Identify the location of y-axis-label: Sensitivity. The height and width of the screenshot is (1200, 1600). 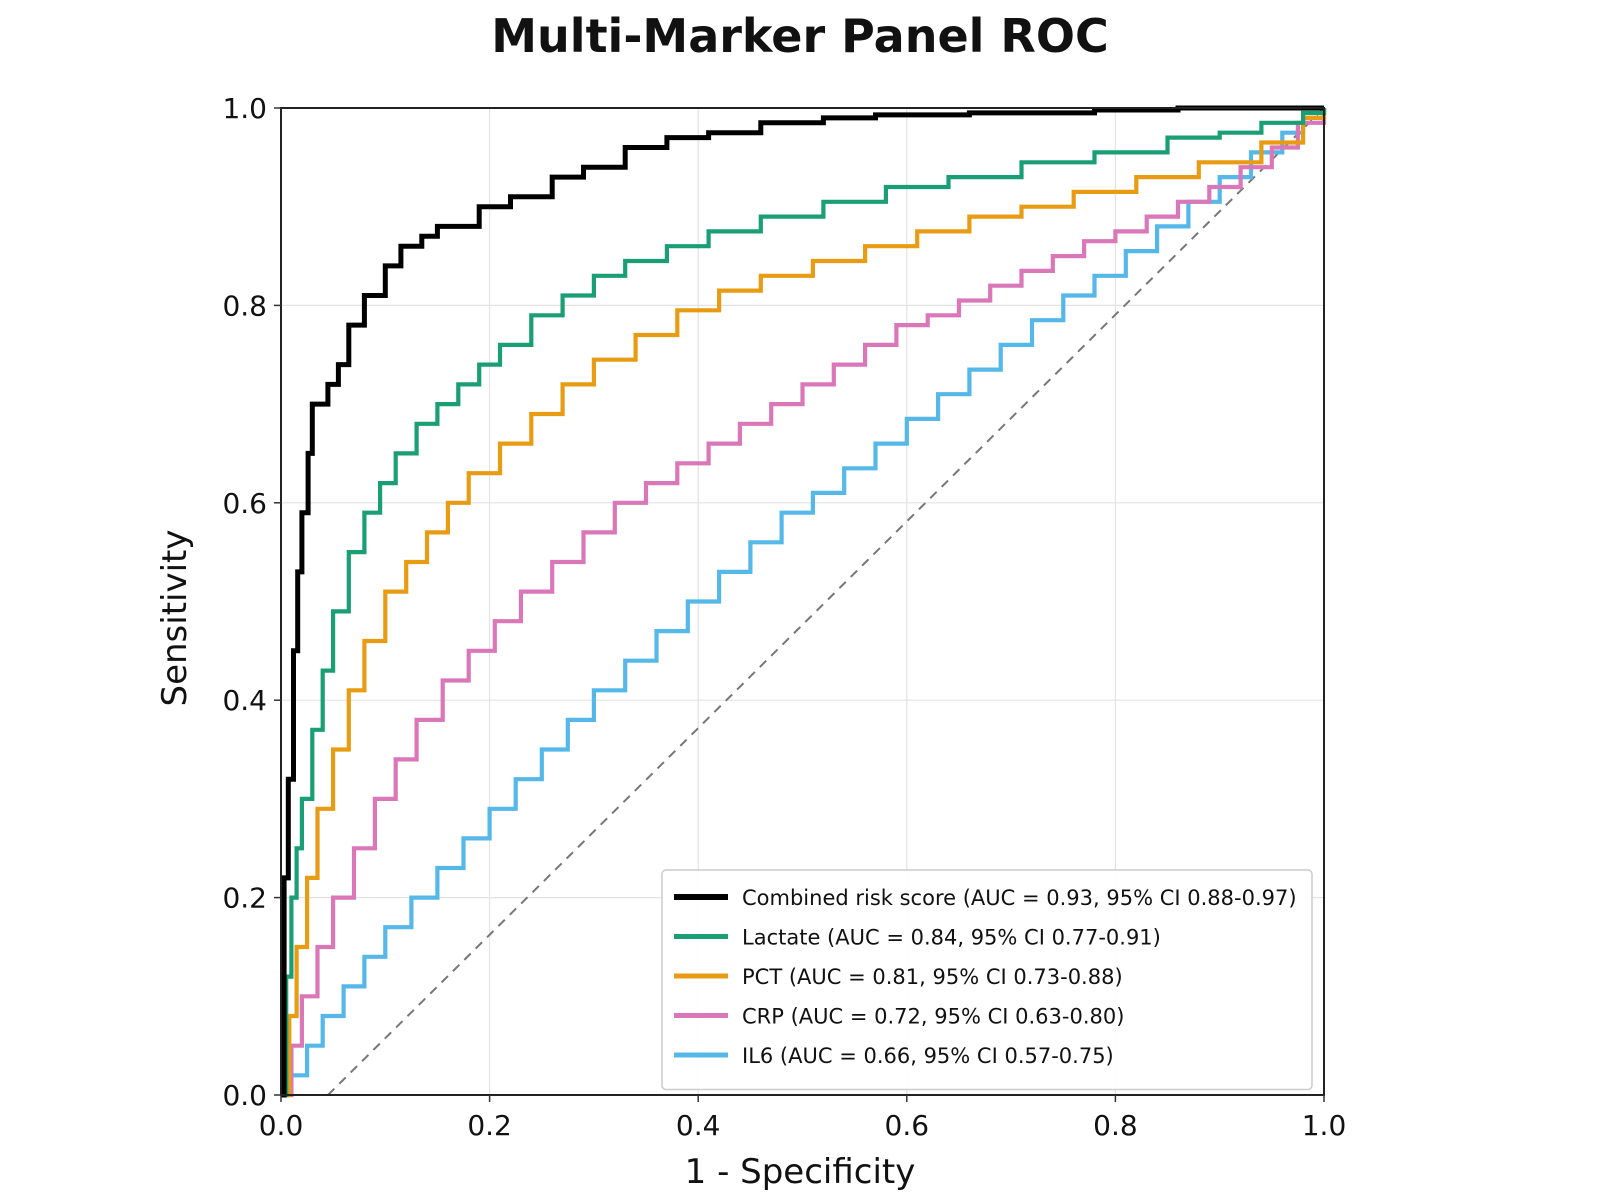
(175, 617).